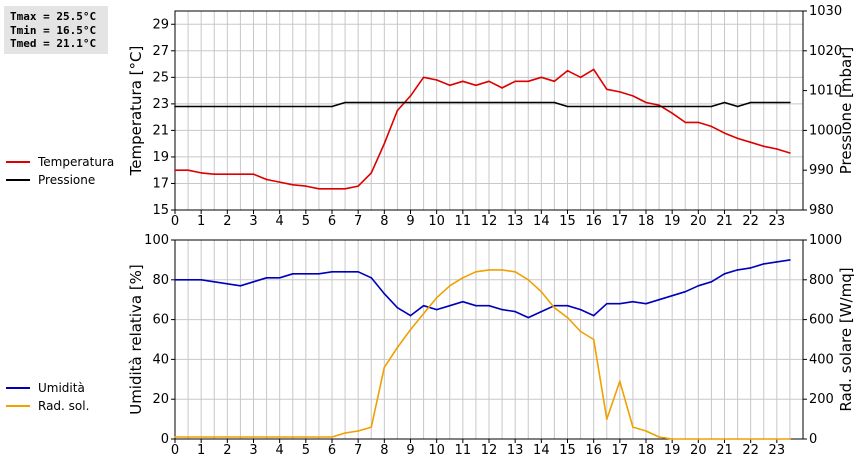  I want to click on top-x-tick-label: 11, so click(463, 221).